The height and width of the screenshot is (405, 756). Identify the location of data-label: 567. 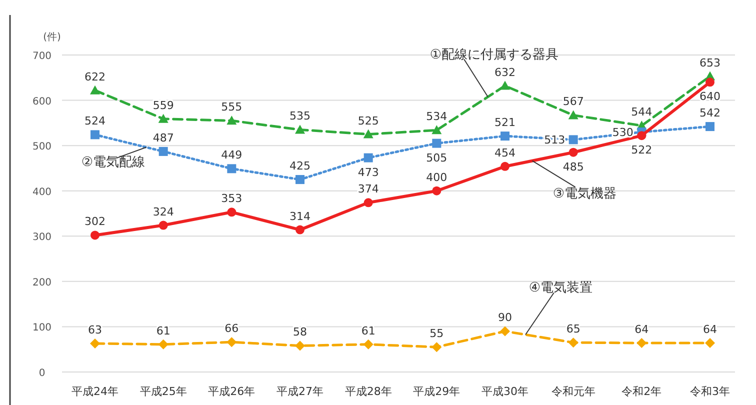
(573, 101).